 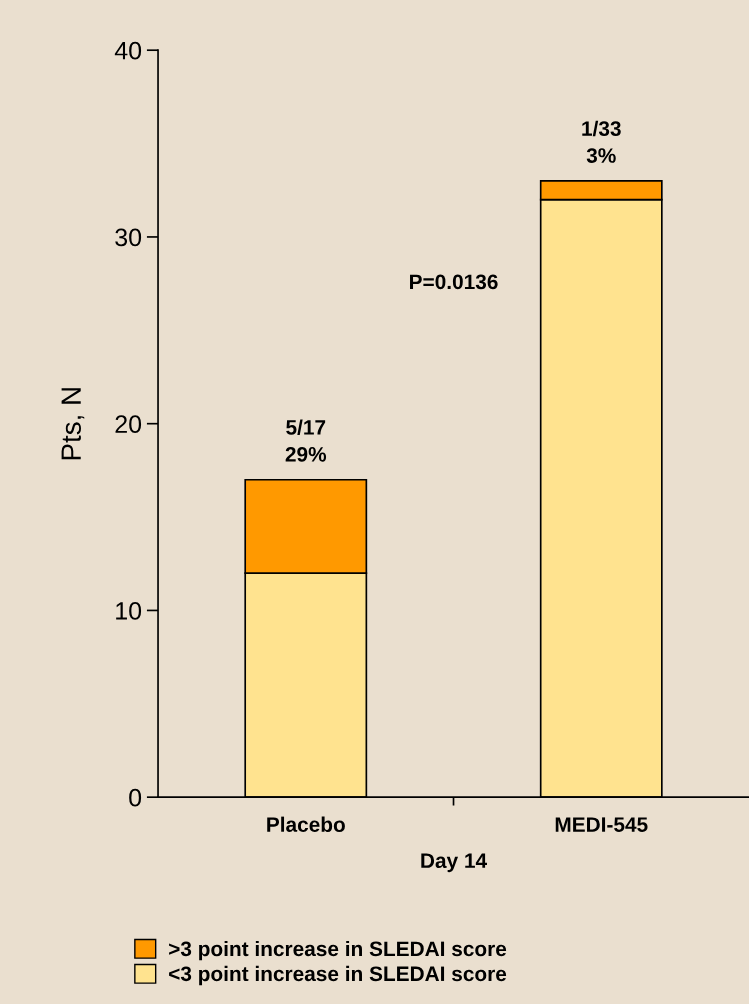 What do you see at coordinates (454, 863) in the screenshot?
I see `x-axis-title: Day 14` at bounding box center [454, 863].